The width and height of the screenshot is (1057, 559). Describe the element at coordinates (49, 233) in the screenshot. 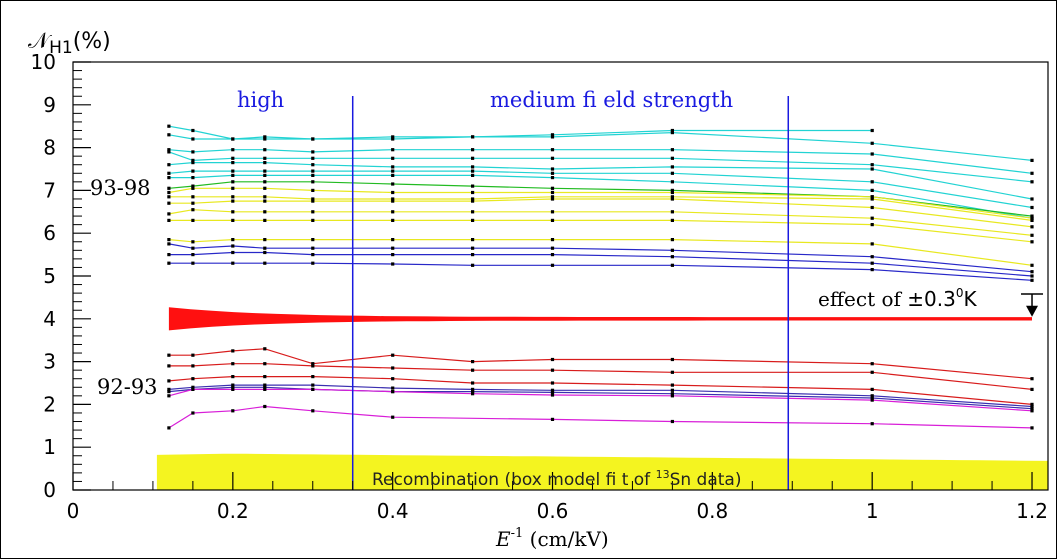

I see `y-tick-label-6: 6` at that location.